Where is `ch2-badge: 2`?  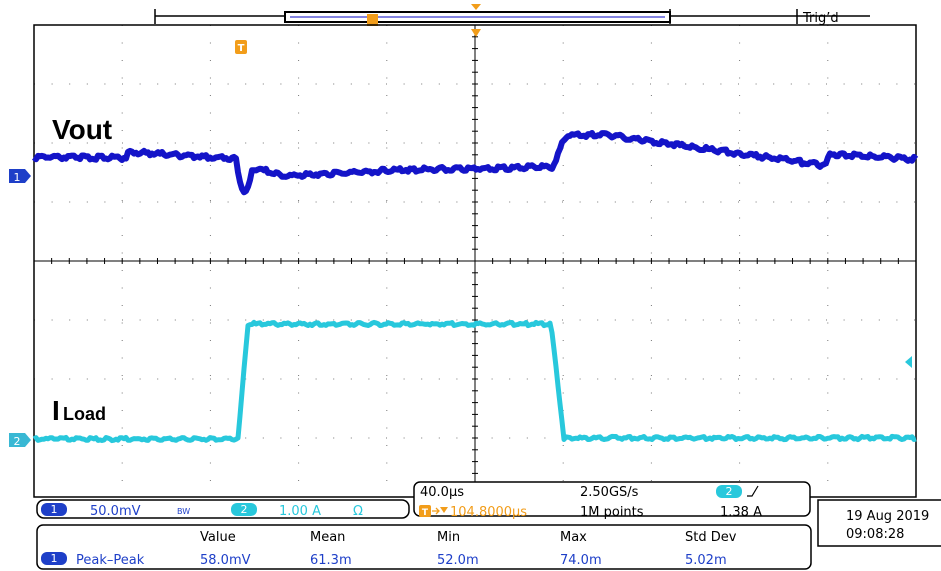
ch2-badge: 2 is located at coordinates (244, 509).